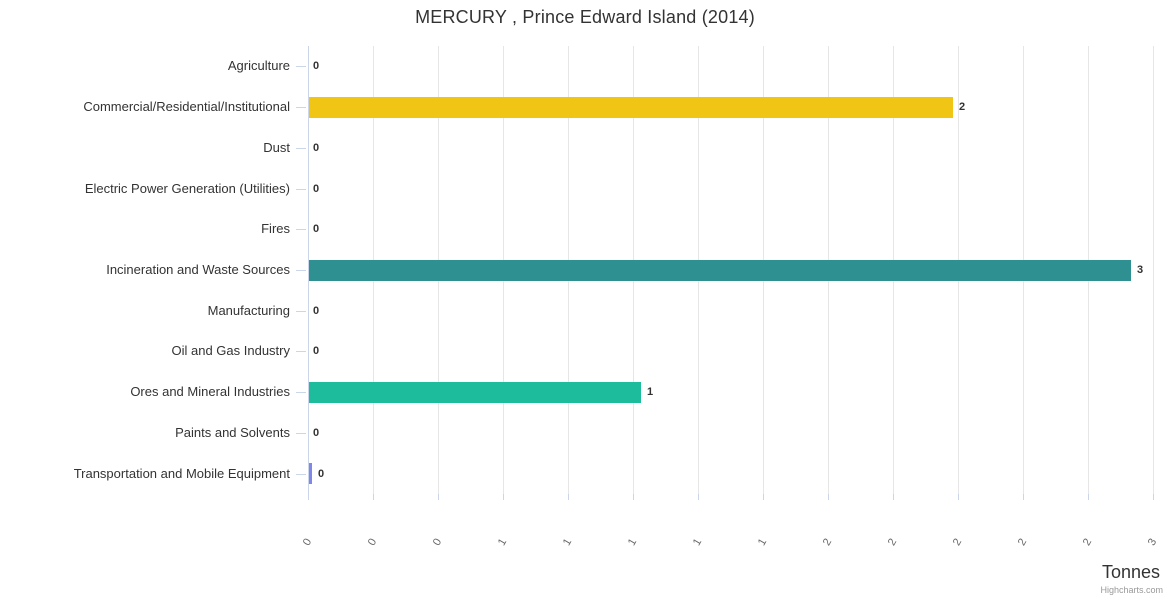 This screenshot has height=600, width=1170. I want to click on category-label: Fires, so click(275, 229).